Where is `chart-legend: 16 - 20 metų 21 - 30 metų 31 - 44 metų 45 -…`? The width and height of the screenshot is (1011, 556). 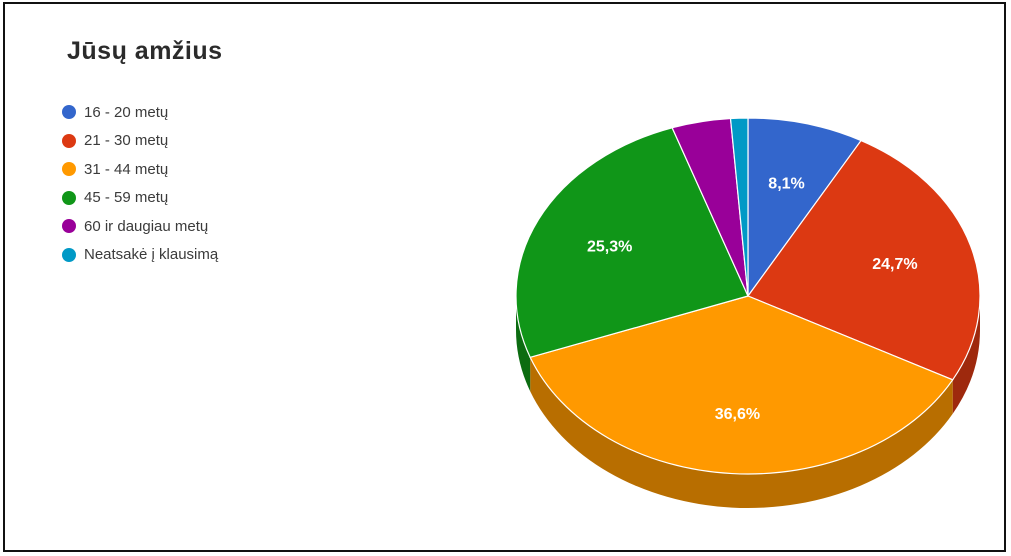 chart-legend: 16 - 20 metų 21 - 30 metų 31 - 44 metų 45 -… is located at coordinates (140, 183).